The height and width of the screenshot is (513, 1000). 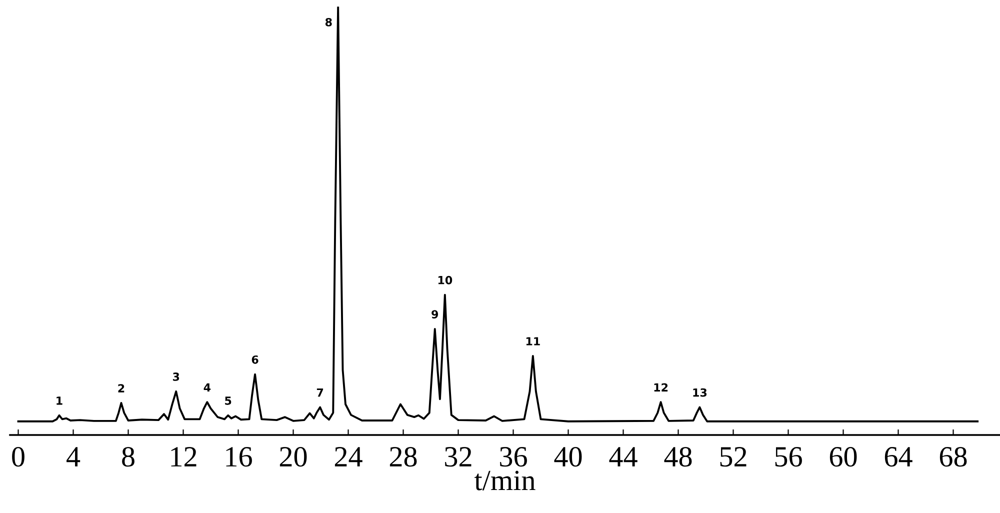 What do you see at coordinates (328, 22) in the screenshot?
I see `annotation: 8` at bounding box center [328, 22].